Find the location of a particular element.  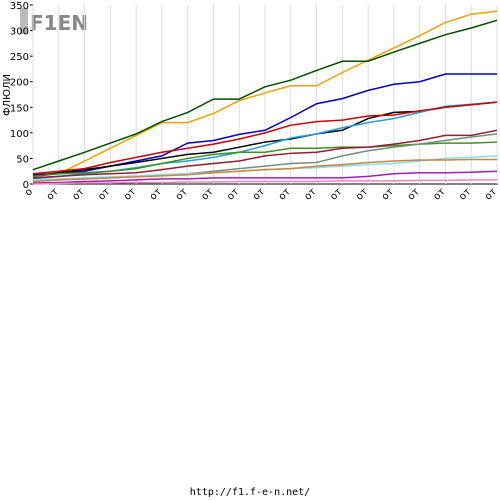

x-tick-label: о is located at coordinates (29, 192).